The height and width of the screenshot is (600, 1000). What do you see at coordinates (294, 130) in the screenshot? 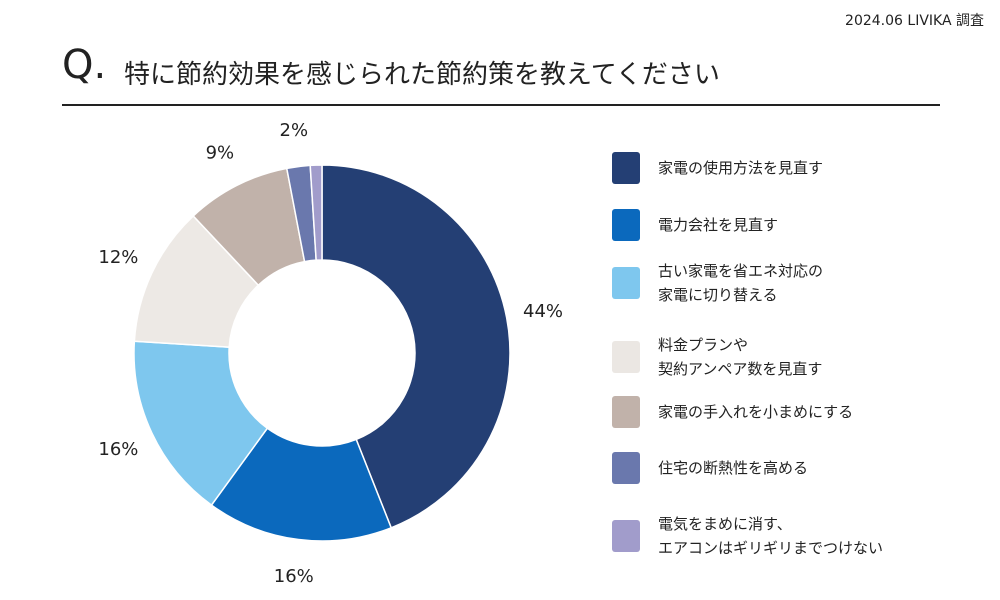
I see `slice-value-label-6: 2%` at bounding box center [294, 130].